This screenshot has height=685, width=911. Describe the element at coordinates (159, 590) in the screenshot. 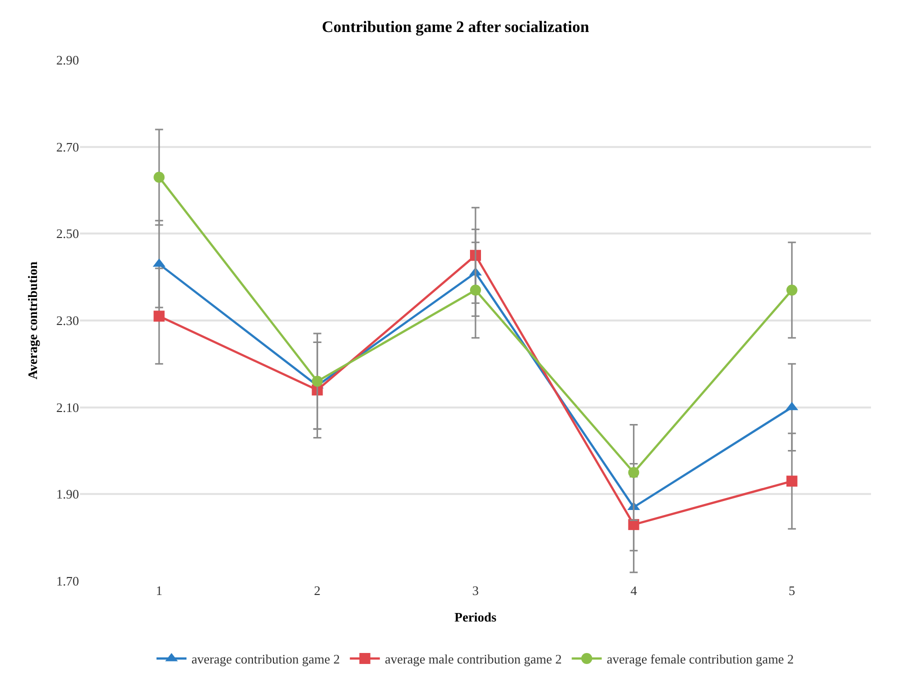

I see `x-tick-label: 1` at that location.